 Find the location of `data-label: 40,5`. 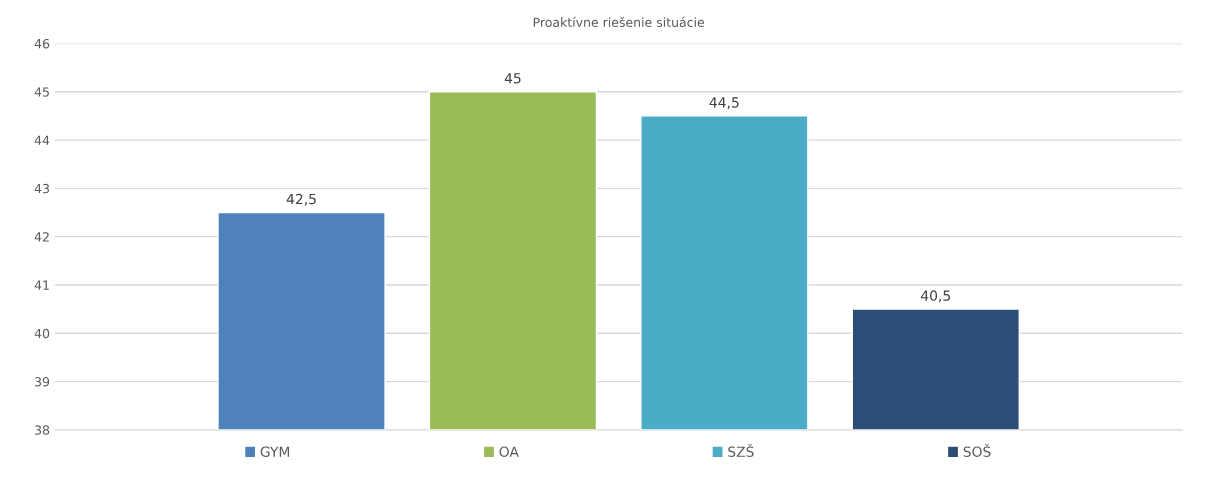

data-label: 40,5 is located at coordinates (935, 296).